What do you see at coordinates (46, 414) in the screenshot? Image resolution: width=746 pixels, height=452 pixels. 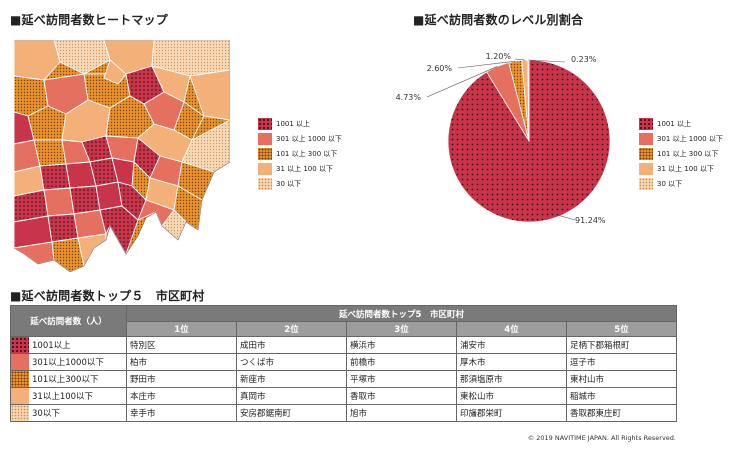 I see `level-label: 30以下` at bounding box center [46, 414].